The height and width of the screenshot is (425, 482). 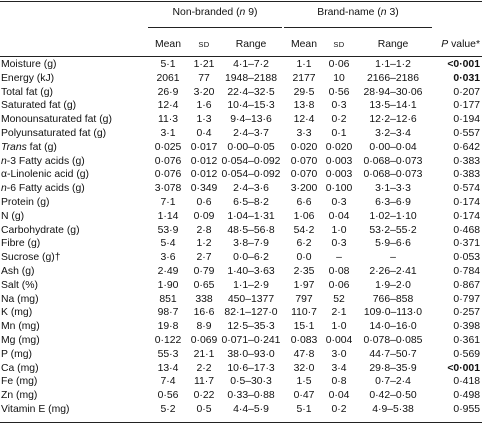 What do you see at coordinates (339, 216) in the screenshot?
I see `cell-sd2: 0·04` at bounding box center [339, 216].